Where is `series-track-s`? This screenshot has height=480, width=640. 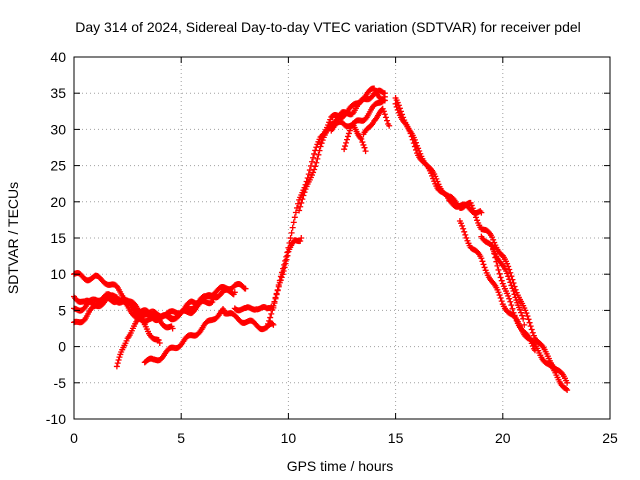 series-track-s is located at coordinates (508, 285).